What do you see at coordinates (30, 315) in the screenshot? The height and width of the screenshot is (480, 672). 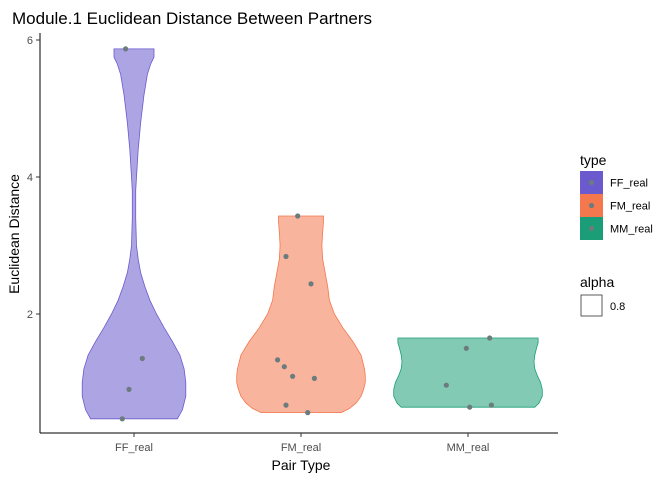 I see `y-tick-label: 2` at bounding box center [30, 315].